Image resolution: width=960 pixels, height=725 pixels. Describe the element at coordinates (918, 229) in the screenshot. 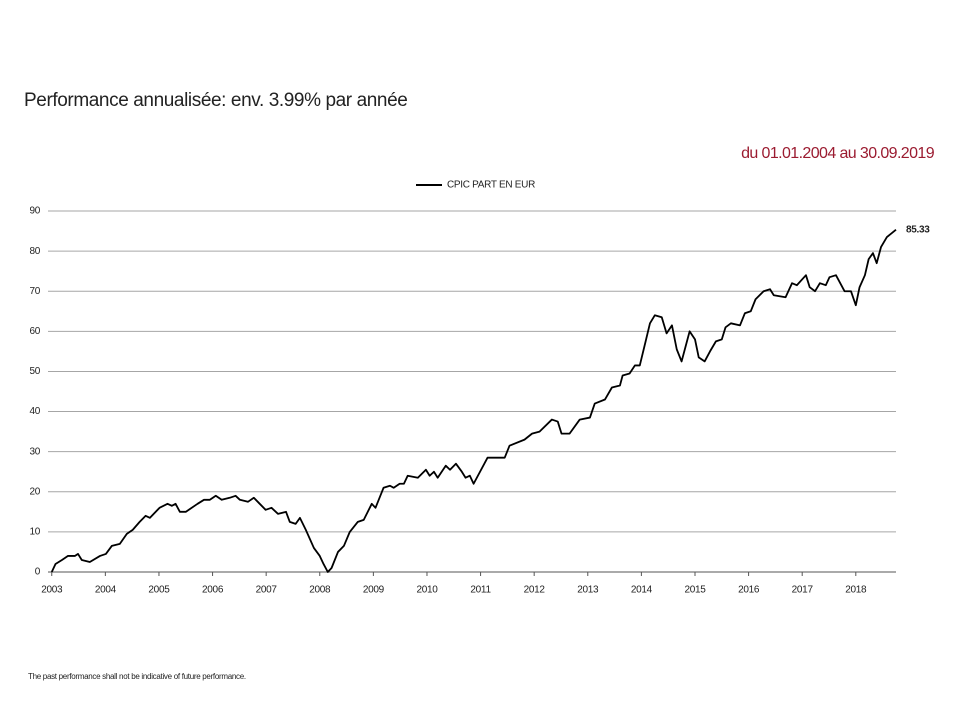

I see `data-label: 85.33` at that location.